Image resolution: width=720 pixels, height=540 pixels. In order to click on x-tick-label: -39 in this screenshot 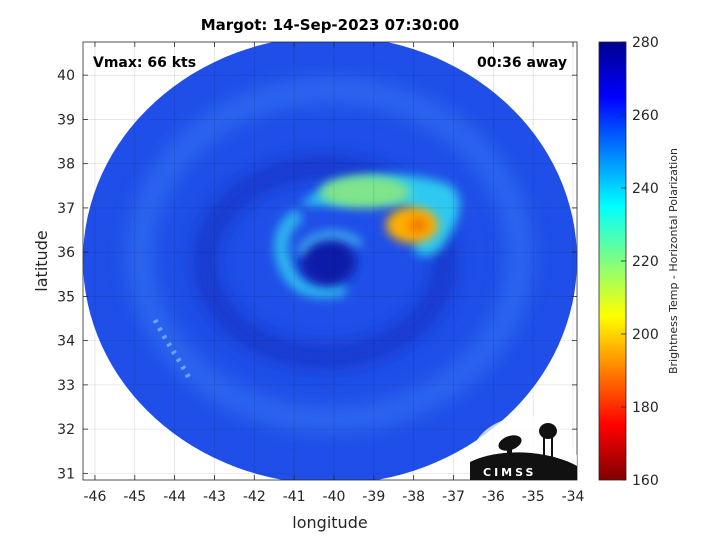, I will do `click(373, 497)`.